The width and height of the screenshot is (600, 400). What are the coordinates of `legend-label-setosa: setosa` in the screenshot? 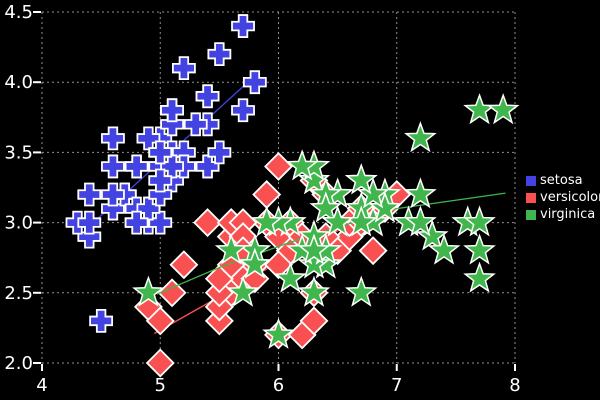 It's located at (561, 180).